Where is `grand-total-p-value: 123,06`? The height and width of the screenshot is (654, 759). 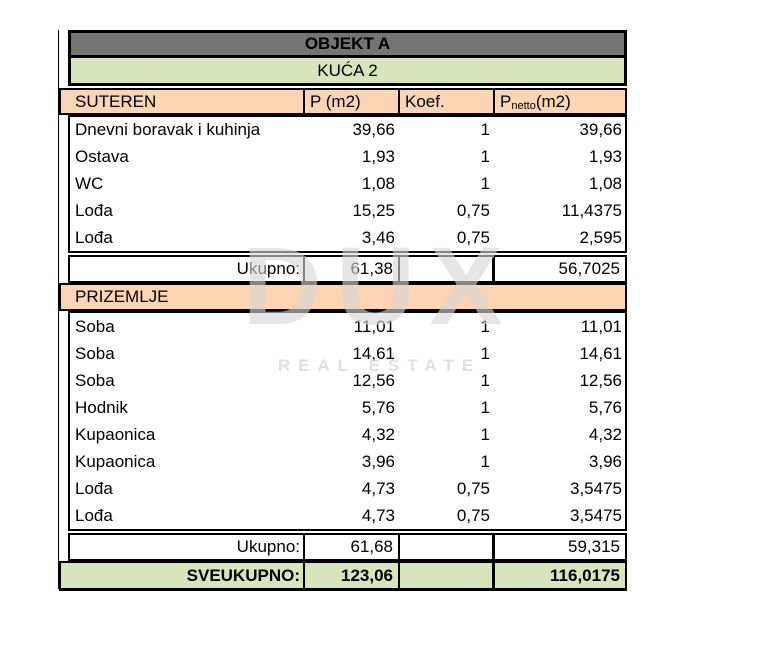 grand-total-p-value: 123,06 is located at coordinates (352, 576).